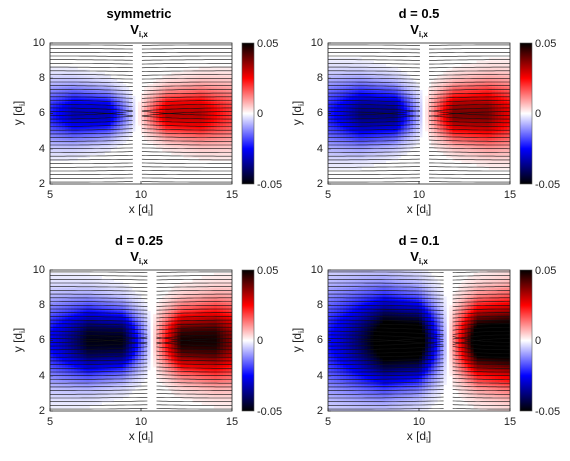  Describe the element at coordinates (510, 195) in the screenshot. I see `x-tick-label: 15` at that location.